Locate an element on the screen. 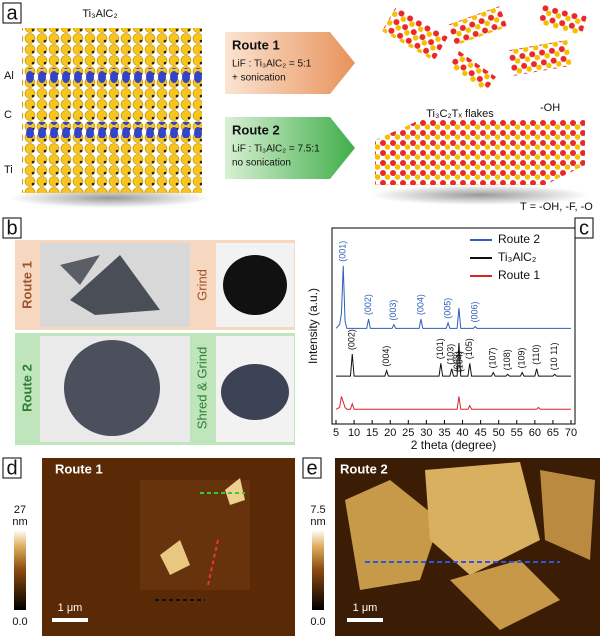  x-tick-label: 15 is located at coordinates (372, 433).